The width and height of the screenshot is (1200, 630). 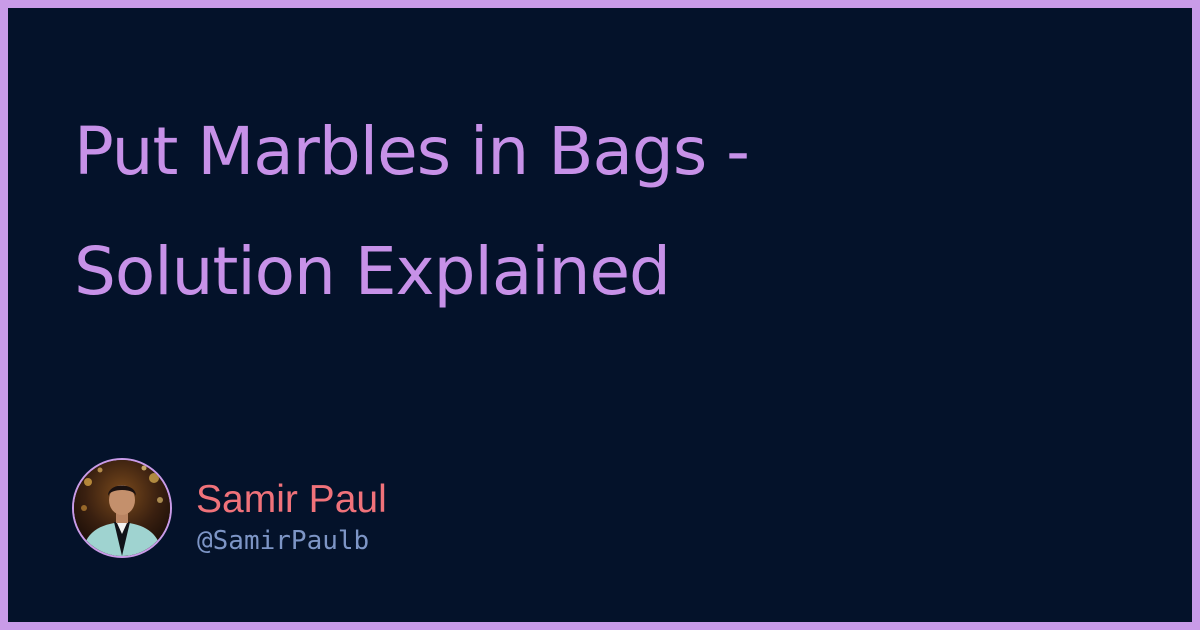 What do you see at coordinates (372, 271) in the screenshot?
I see `post-title-line-2: Solution Explained` at bounding box center [372, 271].